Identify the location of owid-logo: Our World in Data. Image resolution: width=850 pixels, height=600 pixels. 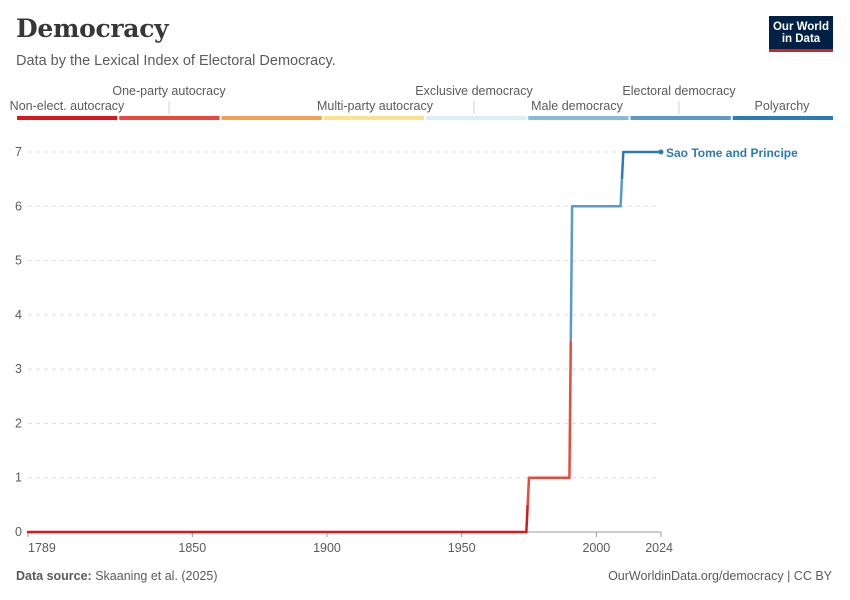
(801, 34).